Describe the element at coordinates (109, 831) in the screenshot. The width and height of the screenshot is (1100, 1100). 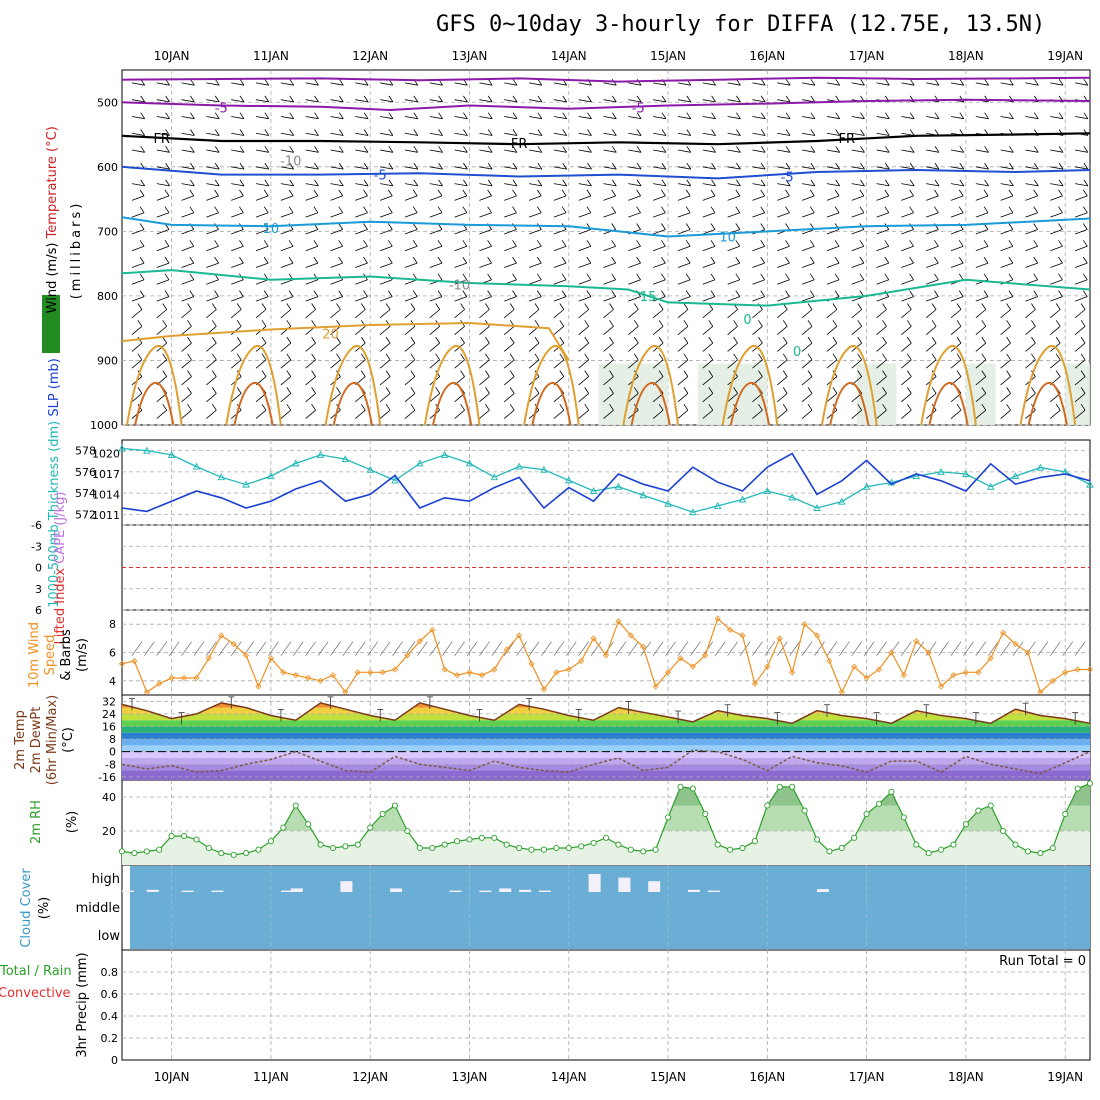
I see `rh-tick-label: 20` at that location.